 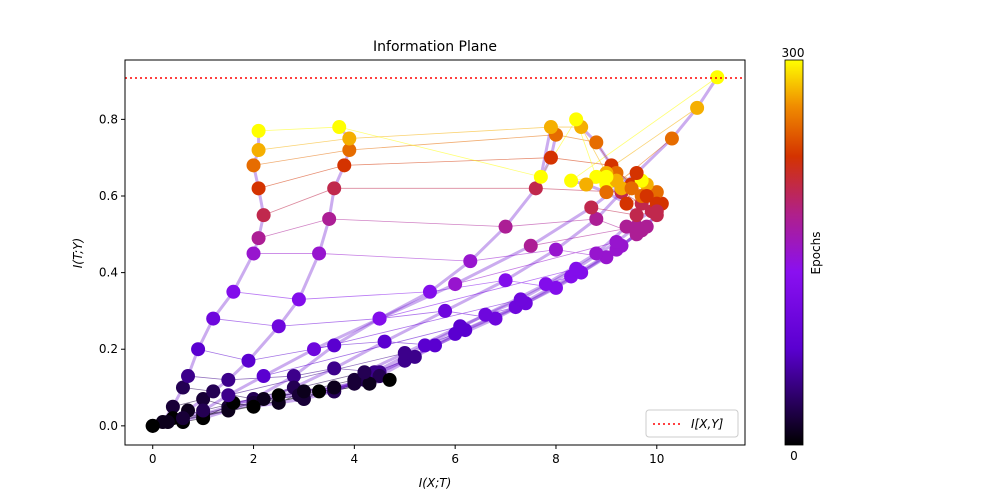 What do you see at coordinates (556, 459) in the screenshot?
I see `x-tick-label: 8` at bounding box center [556, 459].